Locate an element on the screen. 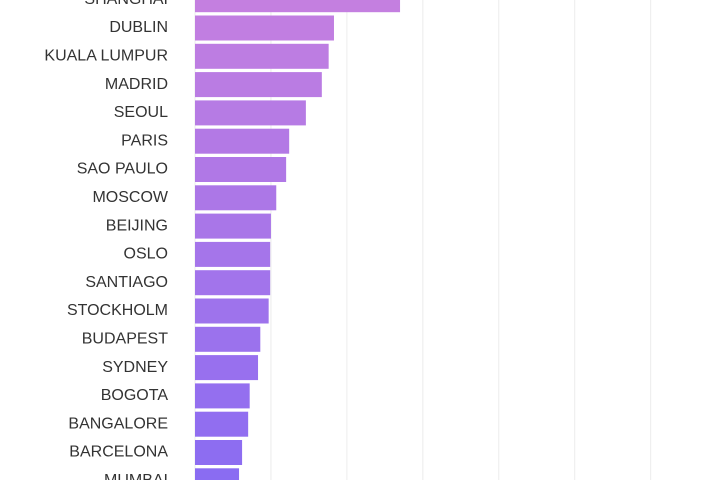  y-tick-label: MOSCOW is located at coordinates (130, 197).